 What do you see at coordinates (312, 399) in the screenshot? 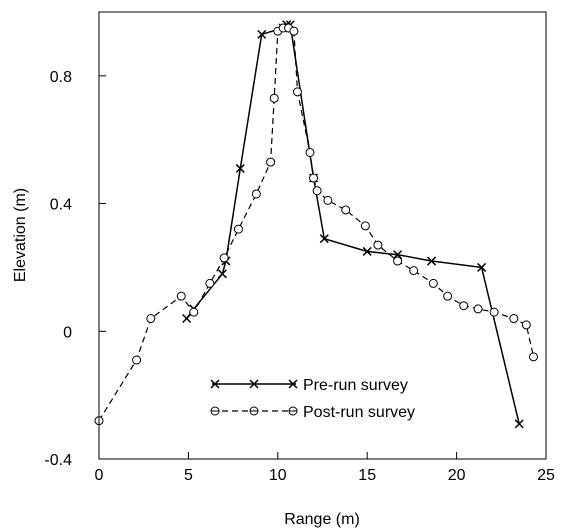
I see `legend: Pre-run survey Post-run survey` at bounding box center [312, 399].